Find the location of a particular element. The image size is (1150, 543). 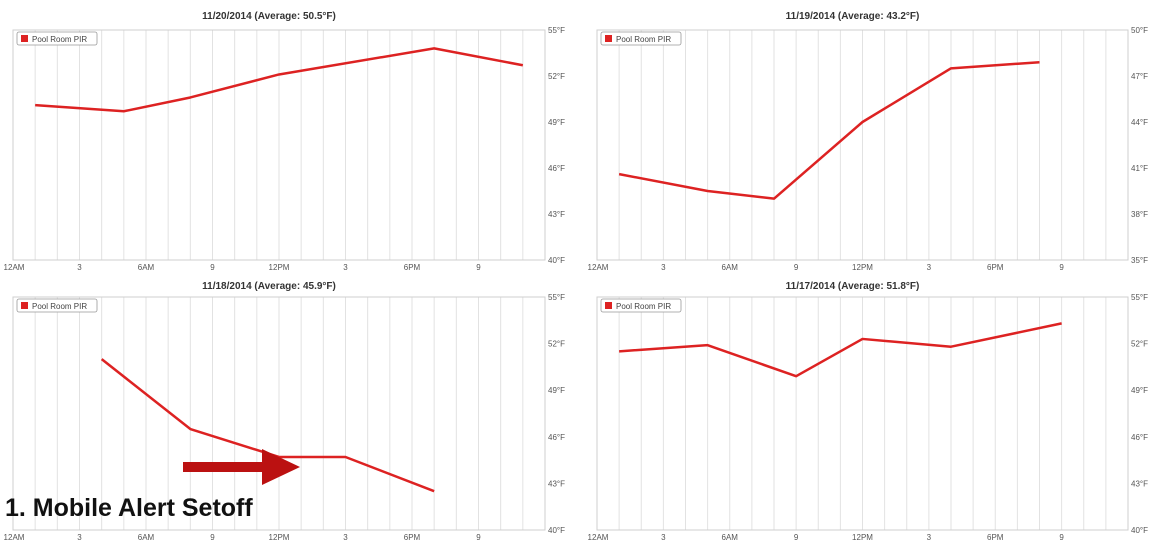

chart-title: 11/17/2014 (Average: 51.8°F) is located at coordinates (853, 286).